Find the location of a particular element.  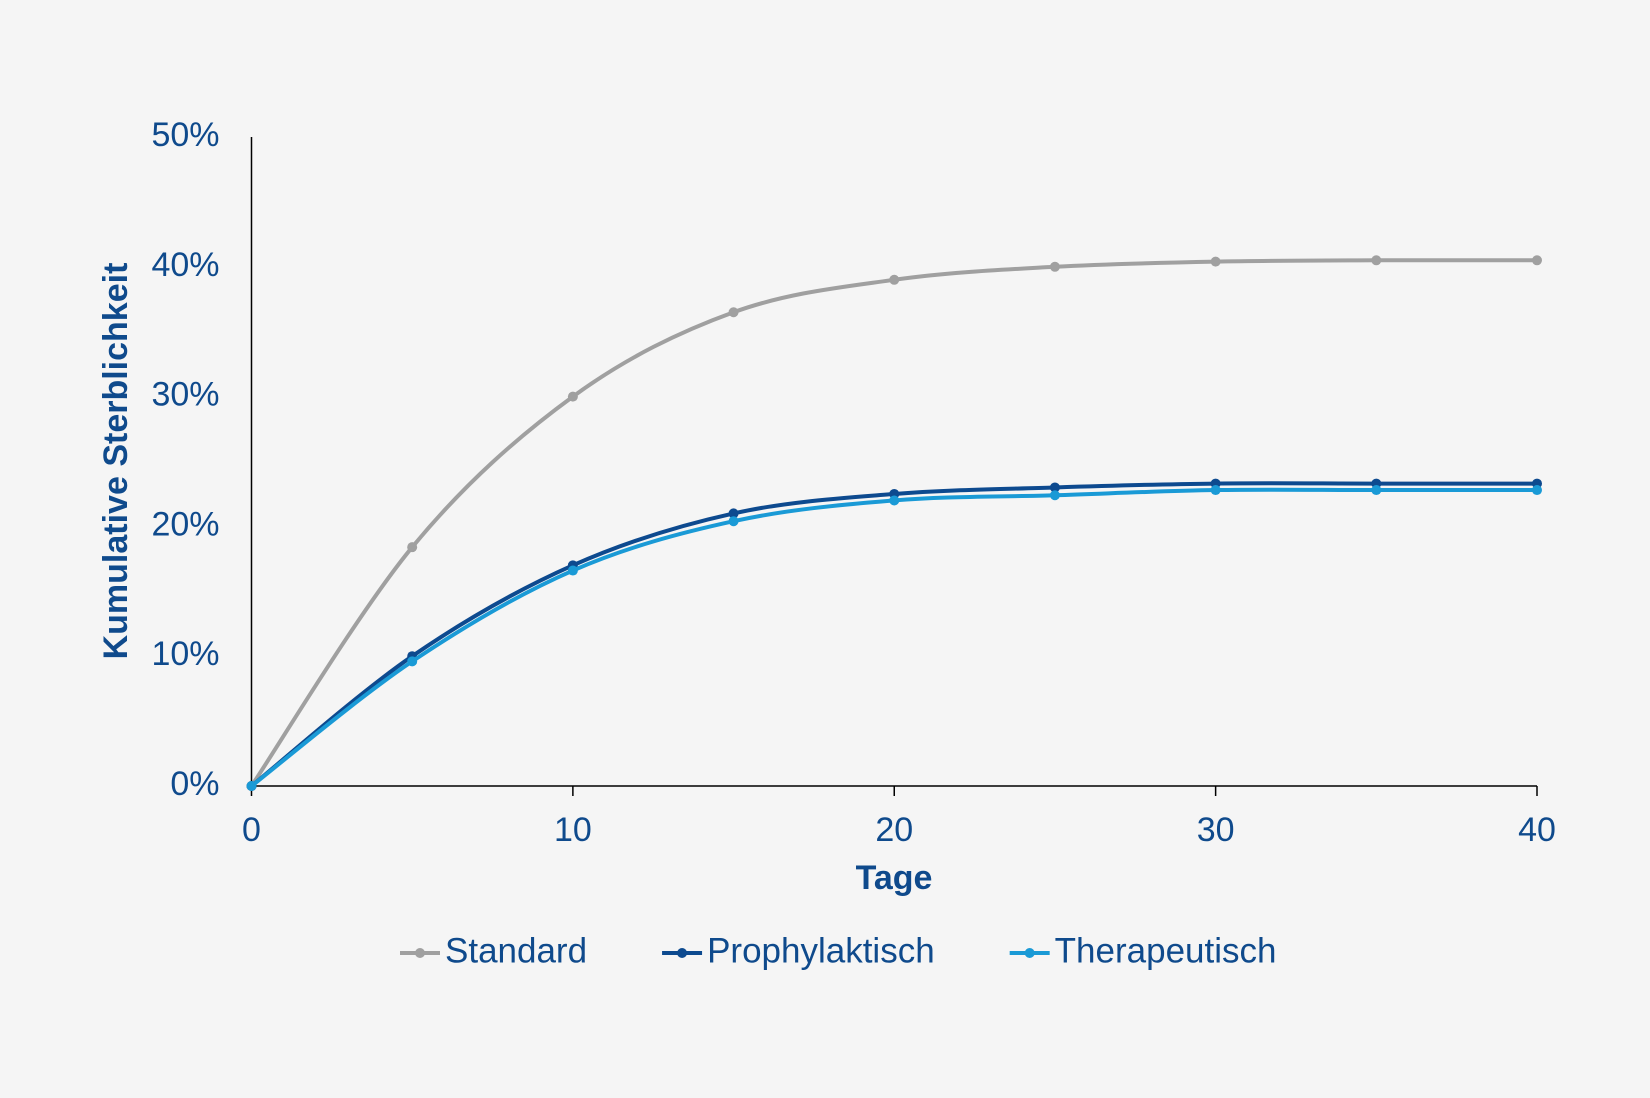

y-tick-label: 20% is located at coordinates (185, 524).